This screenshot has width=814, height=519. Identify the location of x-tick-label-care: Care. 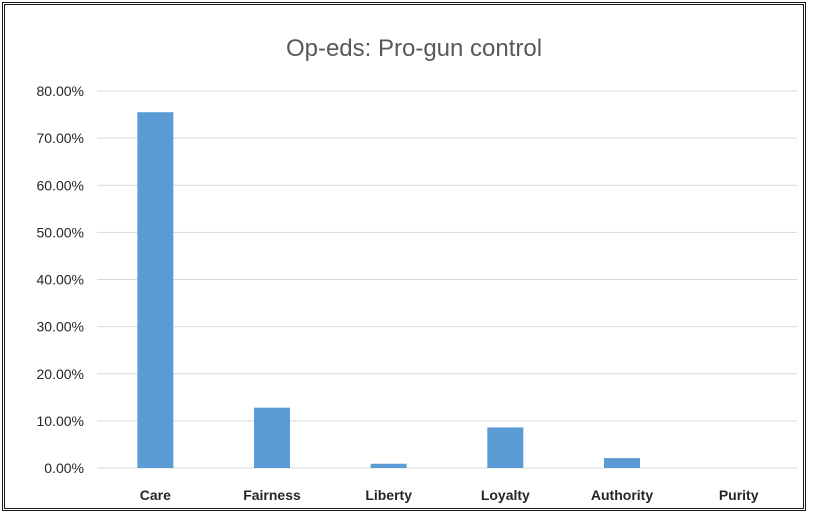
(155, 495).